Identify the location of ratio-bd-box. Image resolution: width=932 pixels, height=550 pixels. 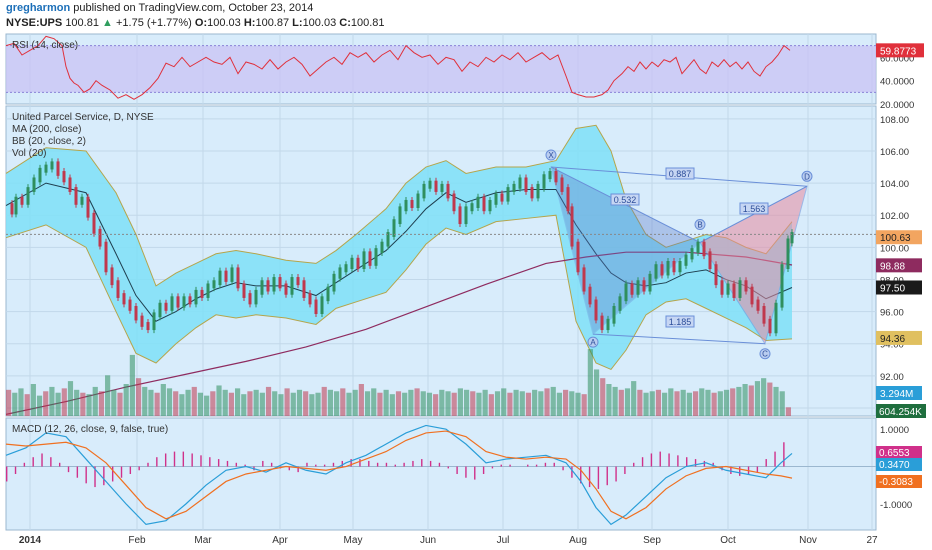
(754, 208).